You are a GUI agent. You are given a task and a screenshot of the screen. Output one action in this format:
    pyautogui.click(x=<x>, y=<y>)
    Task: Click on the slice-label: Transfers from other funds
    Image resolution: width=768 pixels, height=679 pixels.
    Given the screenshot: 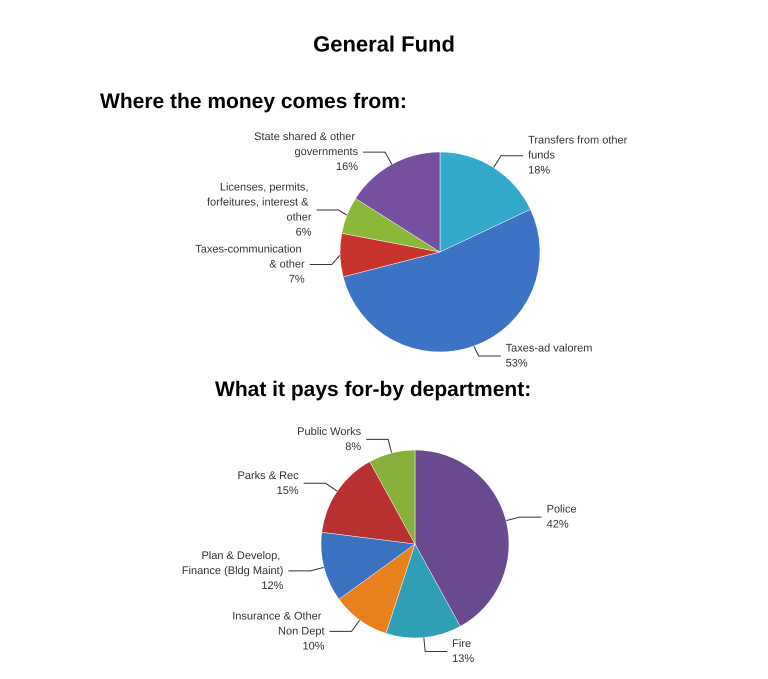 What is the action you would take?
    pyautogui.click(x=579, y=148)
    